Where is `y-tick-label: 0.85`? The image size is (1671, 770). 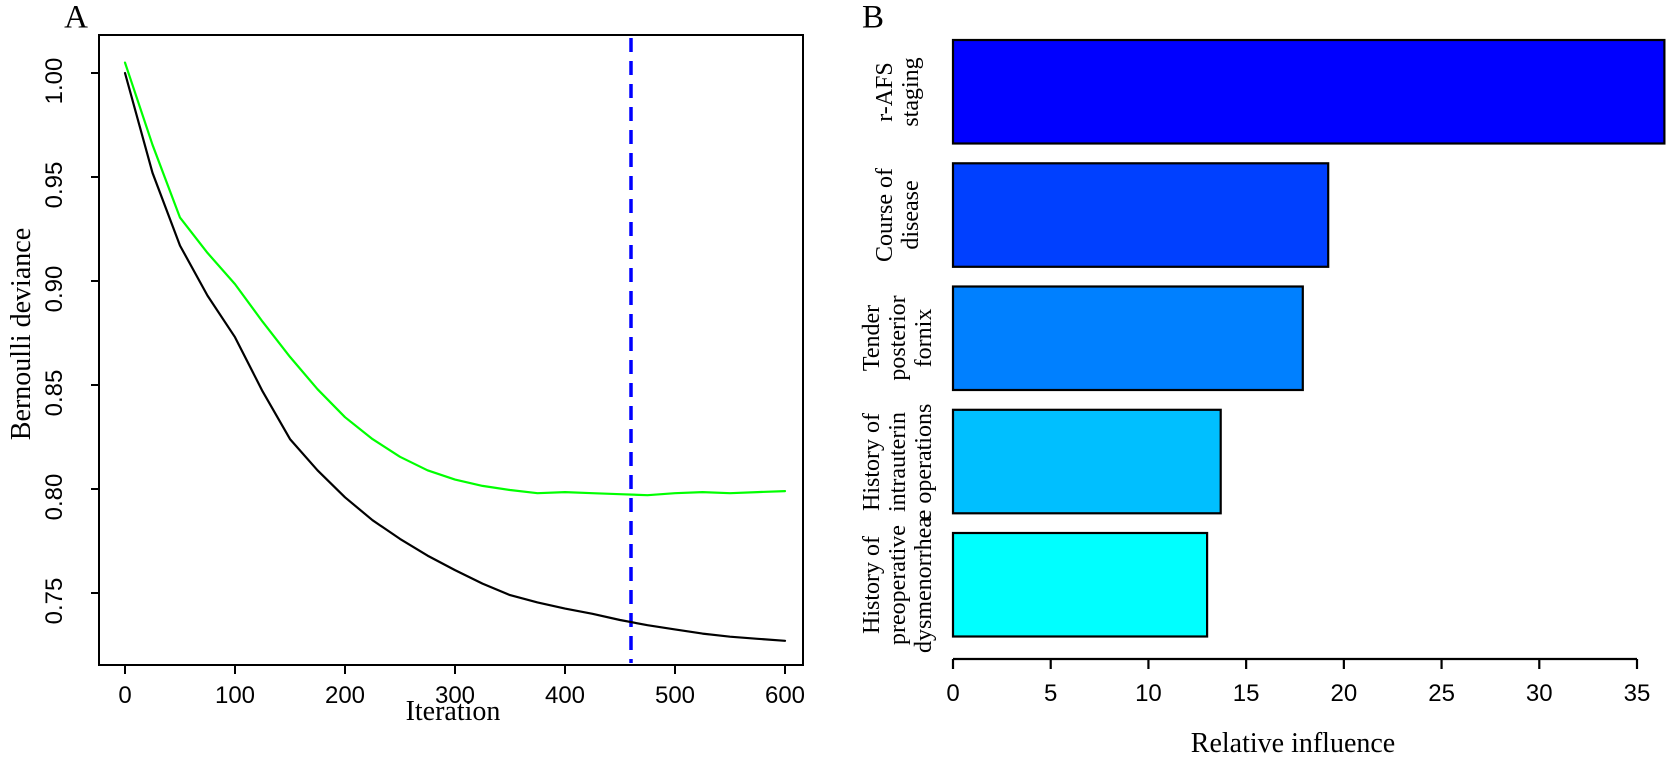
y-tick-label: 0.85 is located at coordinates (54, 393).